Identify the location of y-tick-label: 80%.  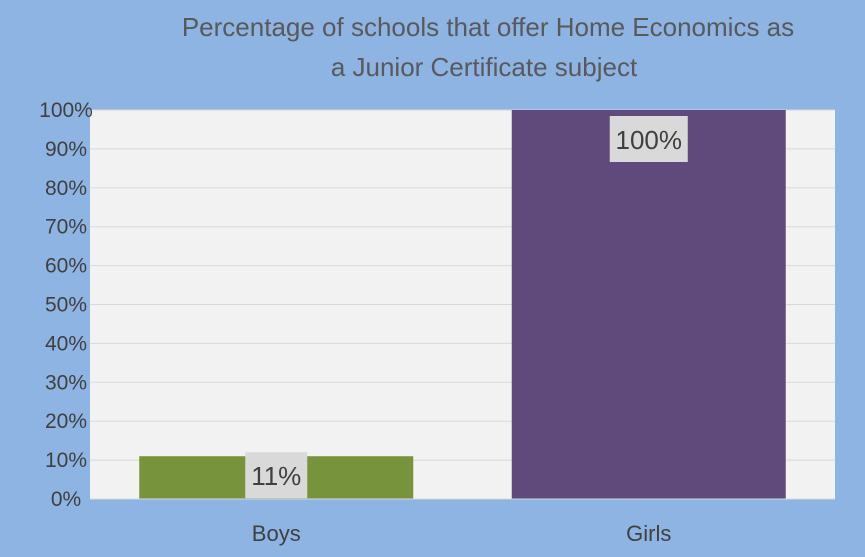
(66, 188).